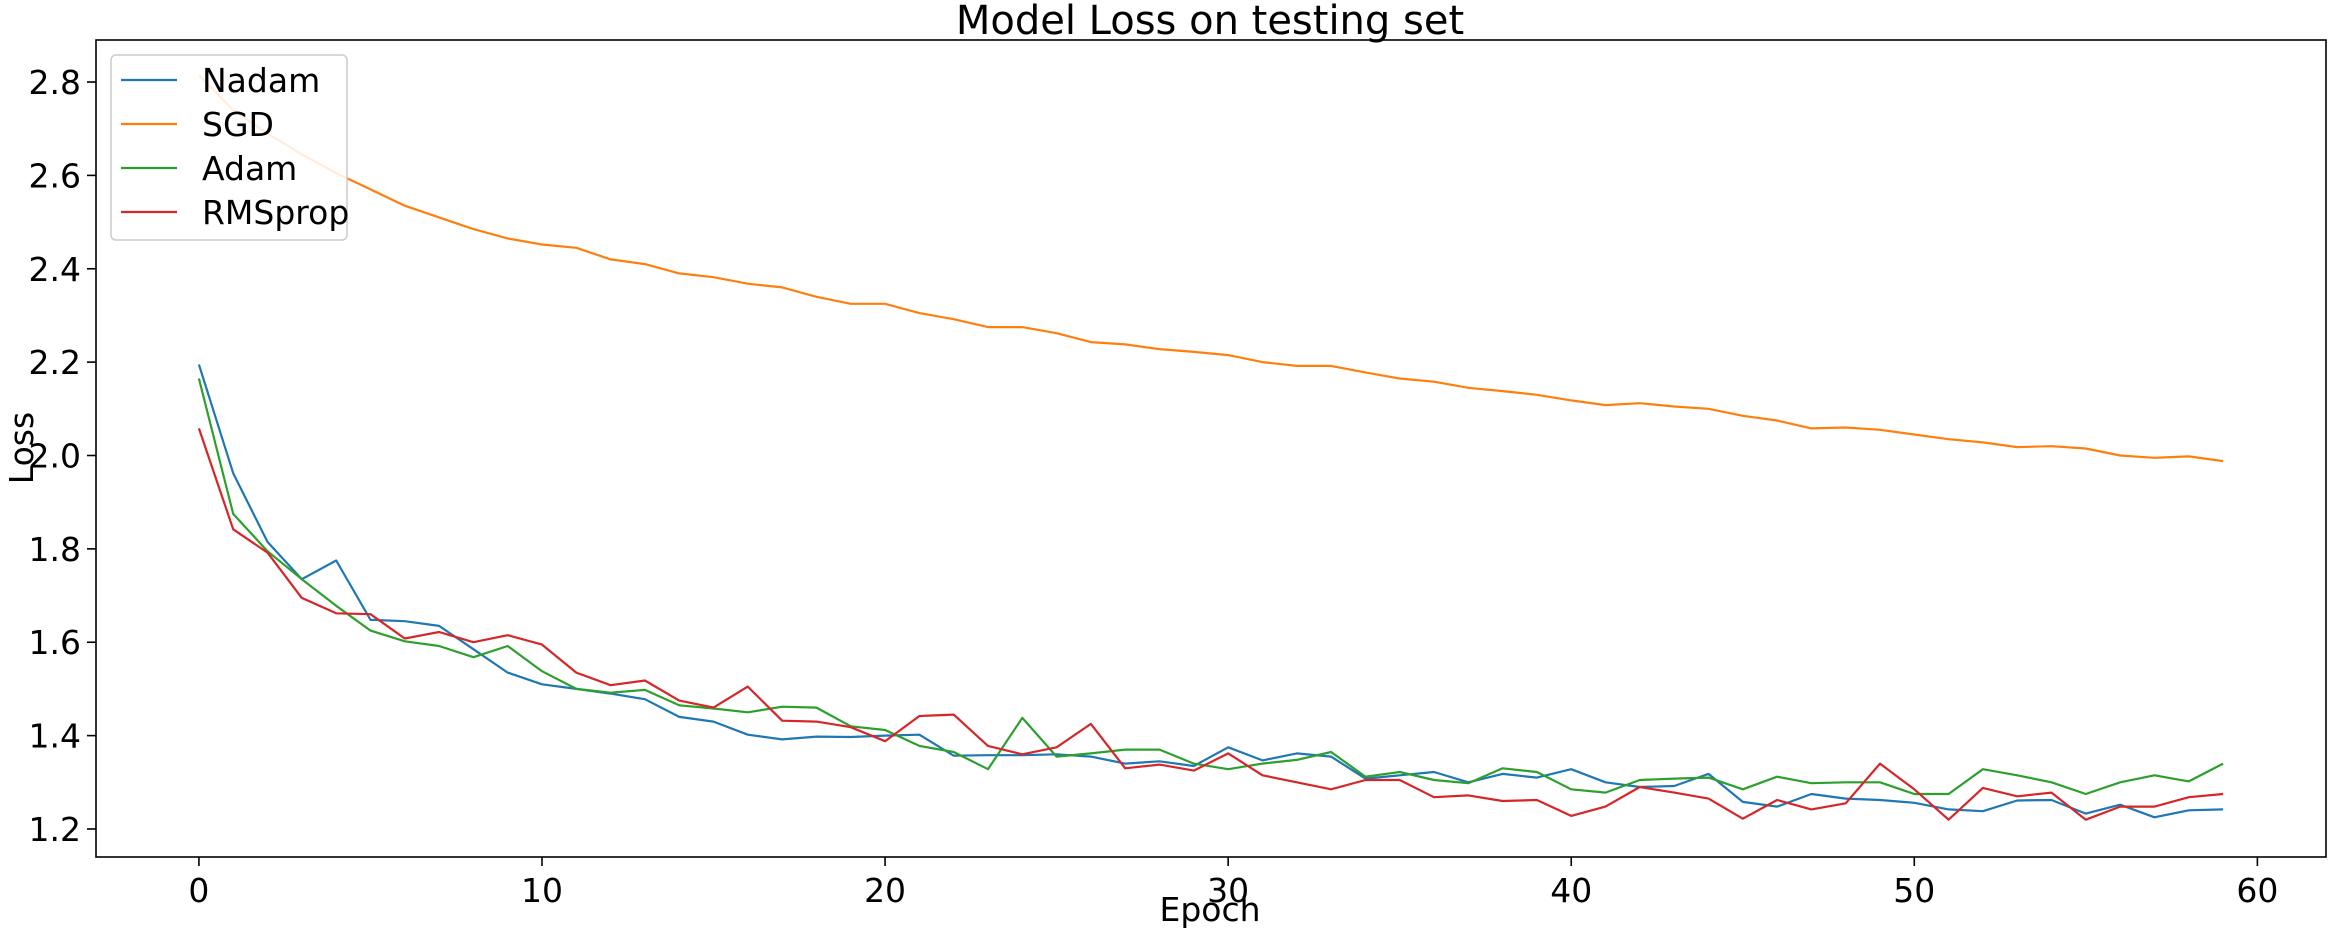 Image resolution: width=2334 pixels, height=932 pixels. I want to click on legend: Nadam SGD Adam RMSprop, so click(229, 147).